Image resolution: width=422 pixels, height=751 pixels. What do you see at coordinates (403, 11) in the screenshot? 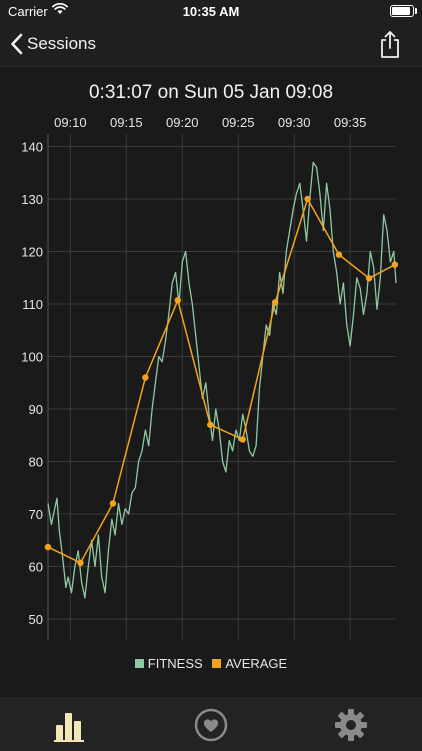
I see `battery-icon` at bounding box center [403, 11].